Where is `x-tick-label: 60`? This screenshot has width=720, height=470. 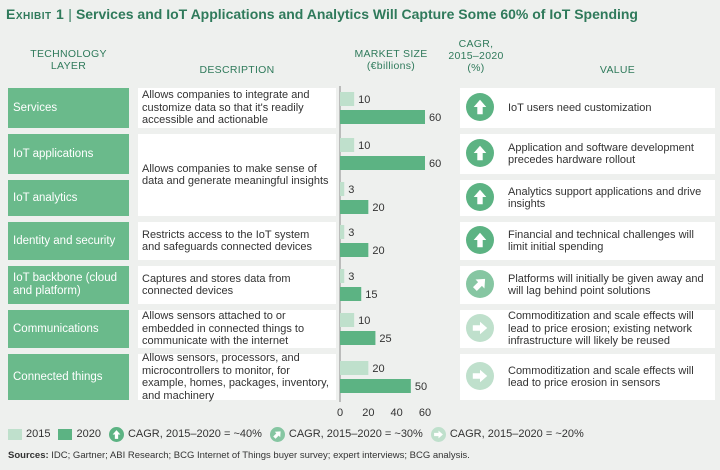
x-tick-label: 60 is located at coordinates (425, 413).